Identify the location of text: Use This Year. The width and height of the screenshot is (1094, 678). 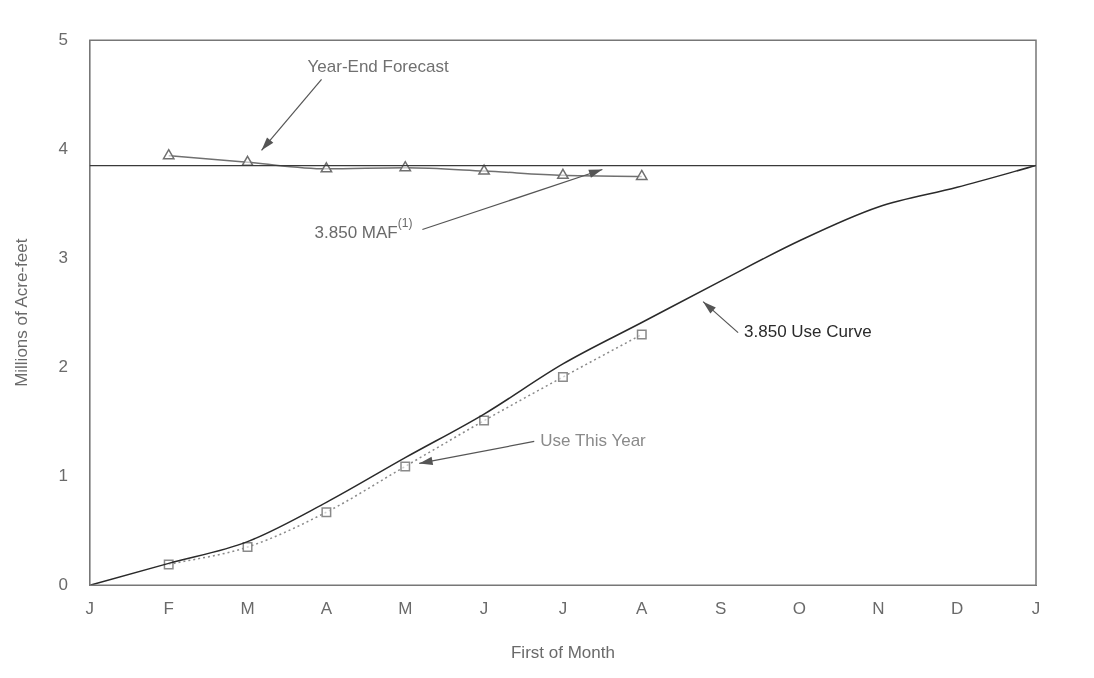
(593, 441).